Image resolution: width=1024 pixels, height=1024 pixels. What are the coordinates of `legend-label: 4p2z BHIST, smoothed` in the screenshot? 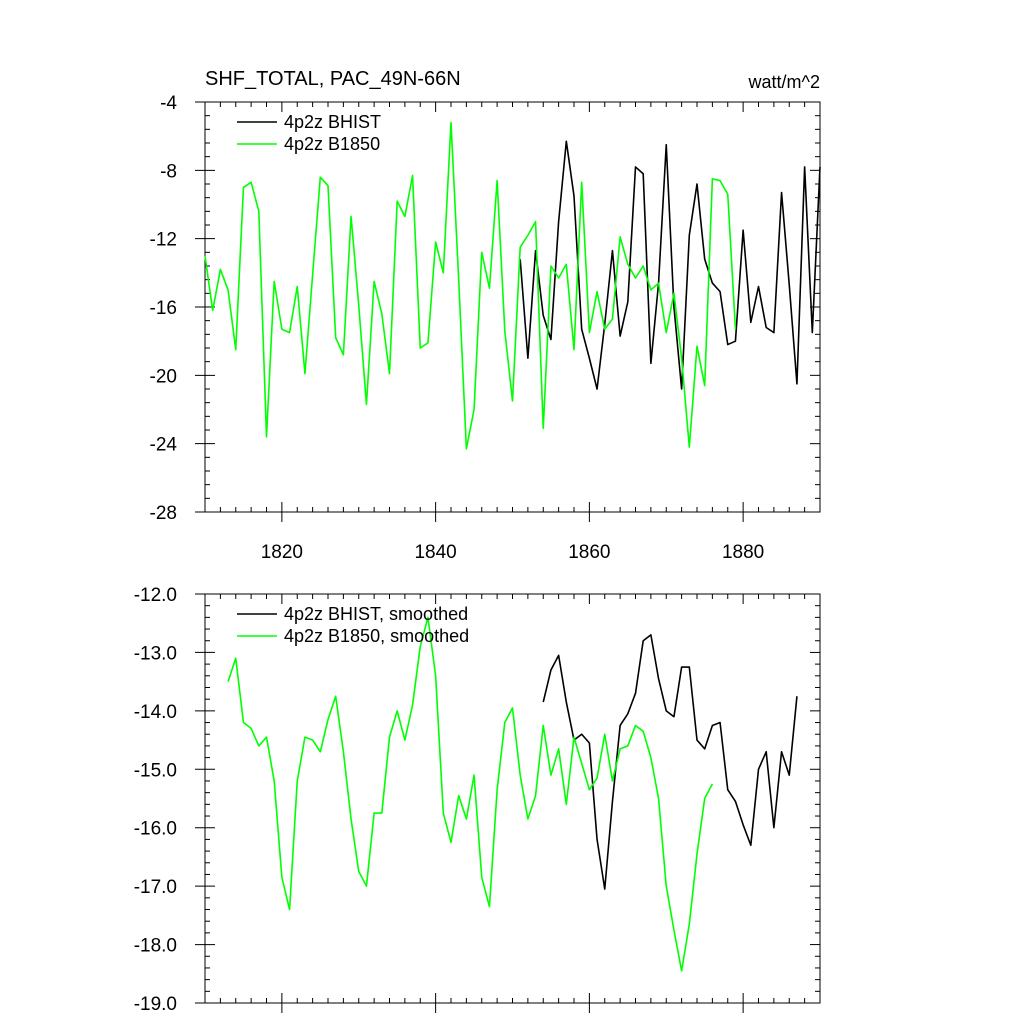 It's located at (376, 614).